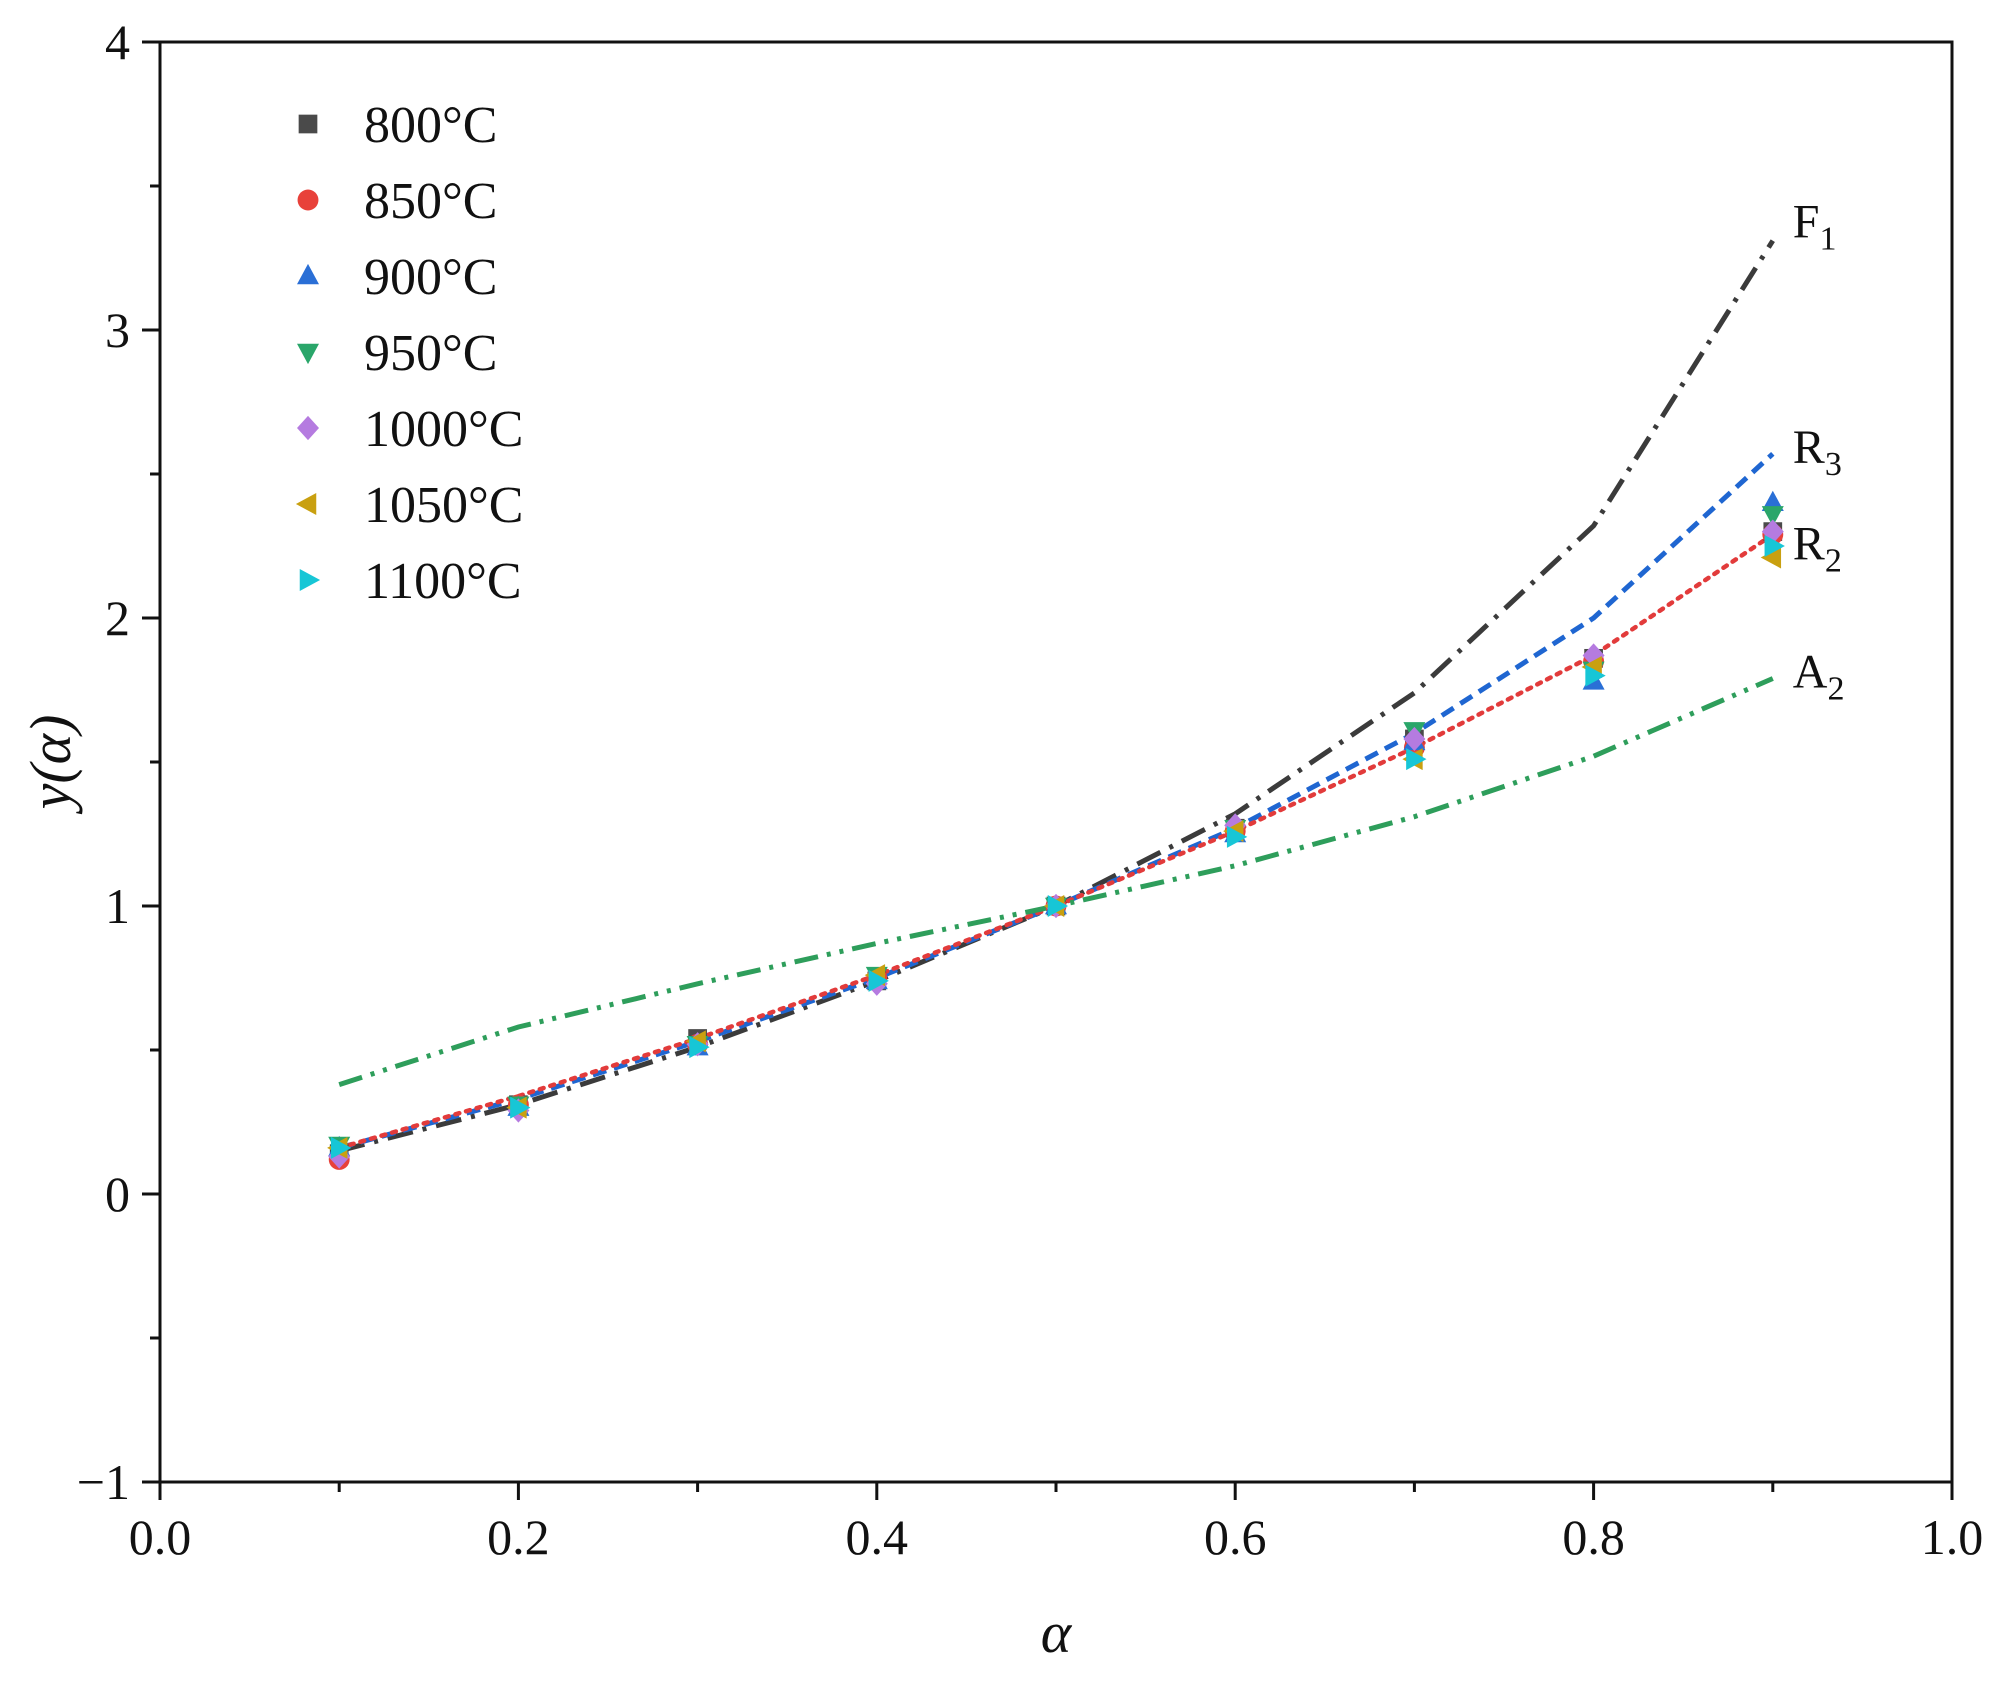  What do you see at coordinates (877, 1537) in the screenshot?
I see `x-tick-label: 0.4` at bounding box center [877, 1537].